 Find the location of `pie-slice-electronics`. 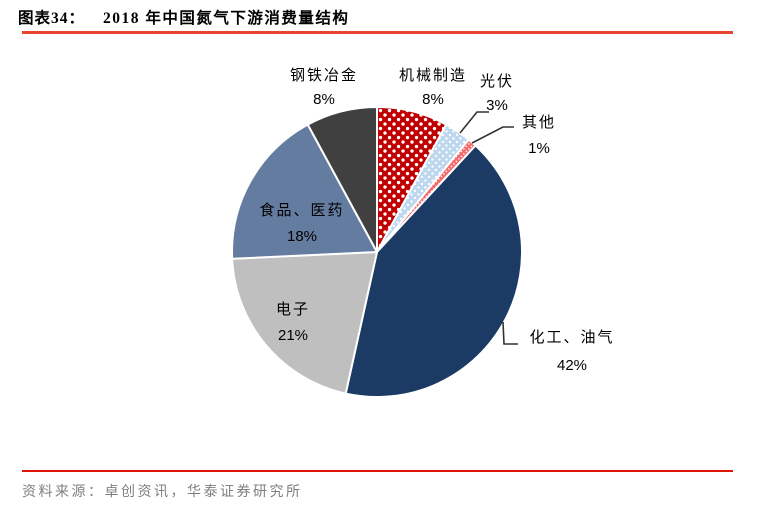

pie-slice-electronics is located at coordinates (304, 323).